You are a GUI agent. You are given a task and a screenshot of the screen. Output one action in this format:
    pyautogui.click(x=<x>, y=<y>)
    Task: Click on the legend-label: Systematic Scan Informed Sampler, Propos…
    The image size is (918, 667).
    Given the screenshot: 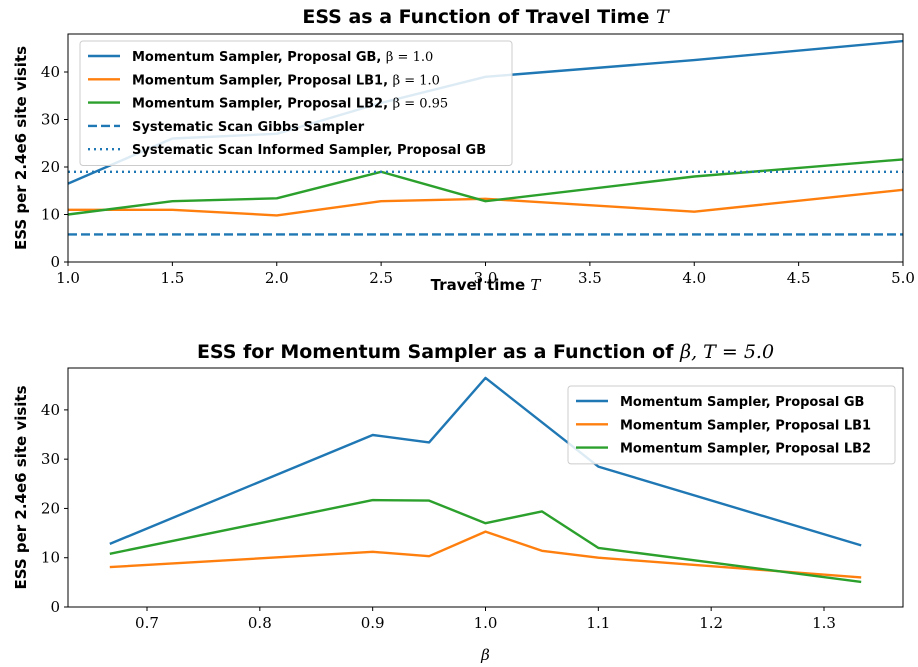 What is the action you would take?
    pyautogui.click(x=309, y=150)
    